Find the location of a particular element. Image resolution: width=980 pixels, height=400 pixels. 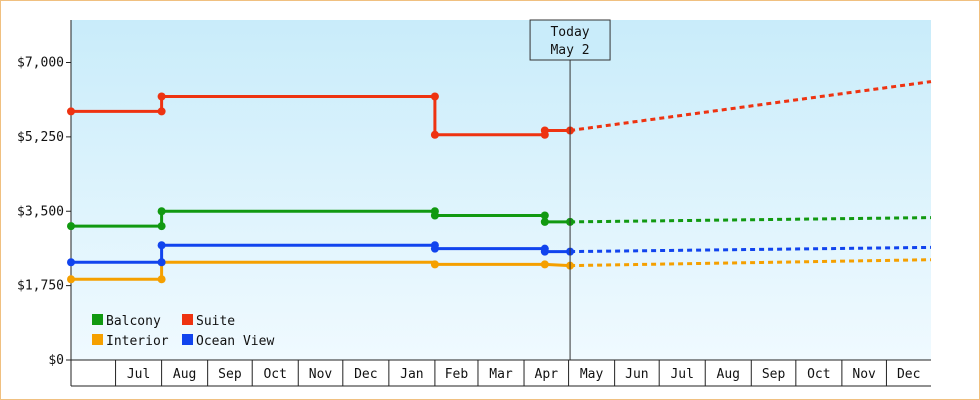

month-label: Jun is located at coordinates (636, 374).